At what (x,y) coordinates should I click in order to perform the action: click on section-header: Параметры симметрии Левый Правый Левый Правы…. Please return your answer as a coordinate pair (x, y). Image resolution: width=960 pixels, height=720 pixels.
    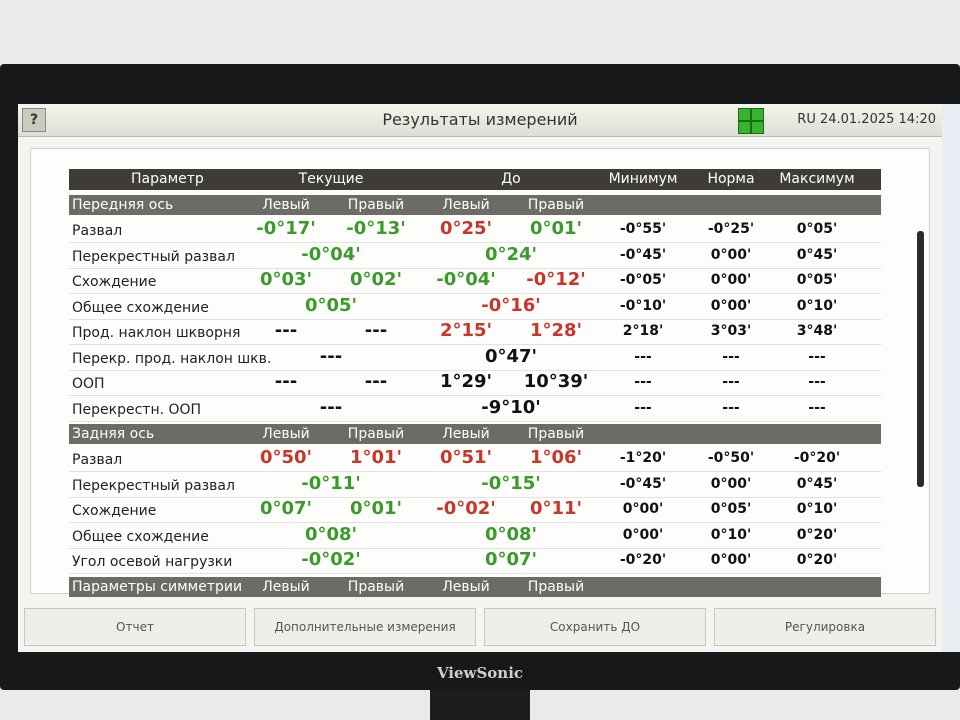
    Looking at the image, I should click on (475, 586).